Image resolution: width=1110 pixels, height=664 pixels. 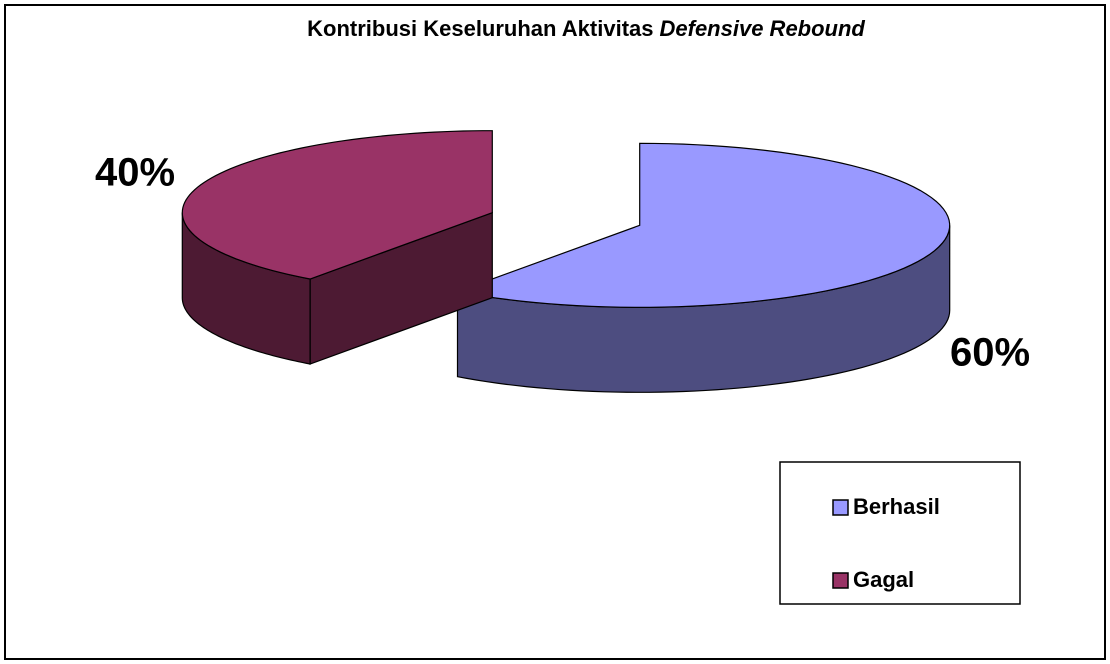 What do you see at coordinates (990, 353) in the screenshot?
I see `data-label: 60%` at bounding box center [990, 353].